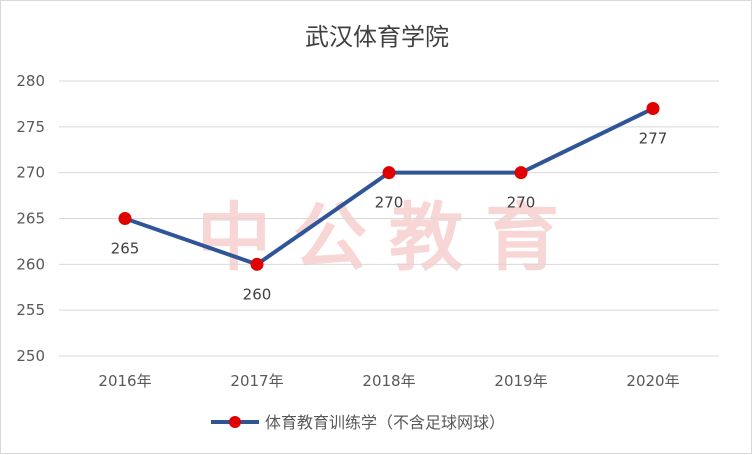  I want to click on x-tick-label: 2020年, so click(652, 381).